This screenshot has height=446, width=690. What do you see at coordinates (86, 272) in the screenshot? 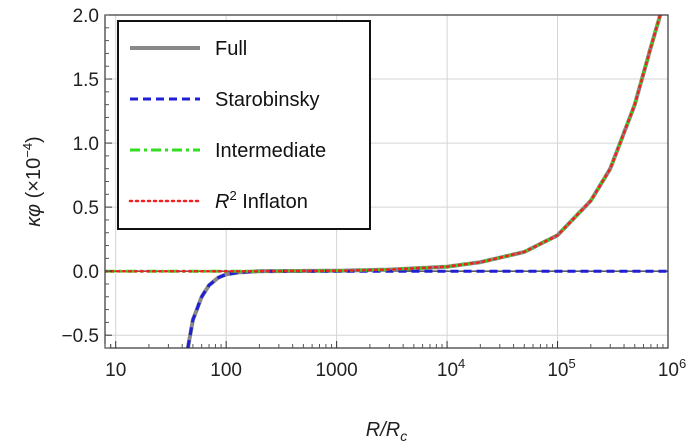
I see `y-tick-label: 0.0` at bounding box center [86, 272].